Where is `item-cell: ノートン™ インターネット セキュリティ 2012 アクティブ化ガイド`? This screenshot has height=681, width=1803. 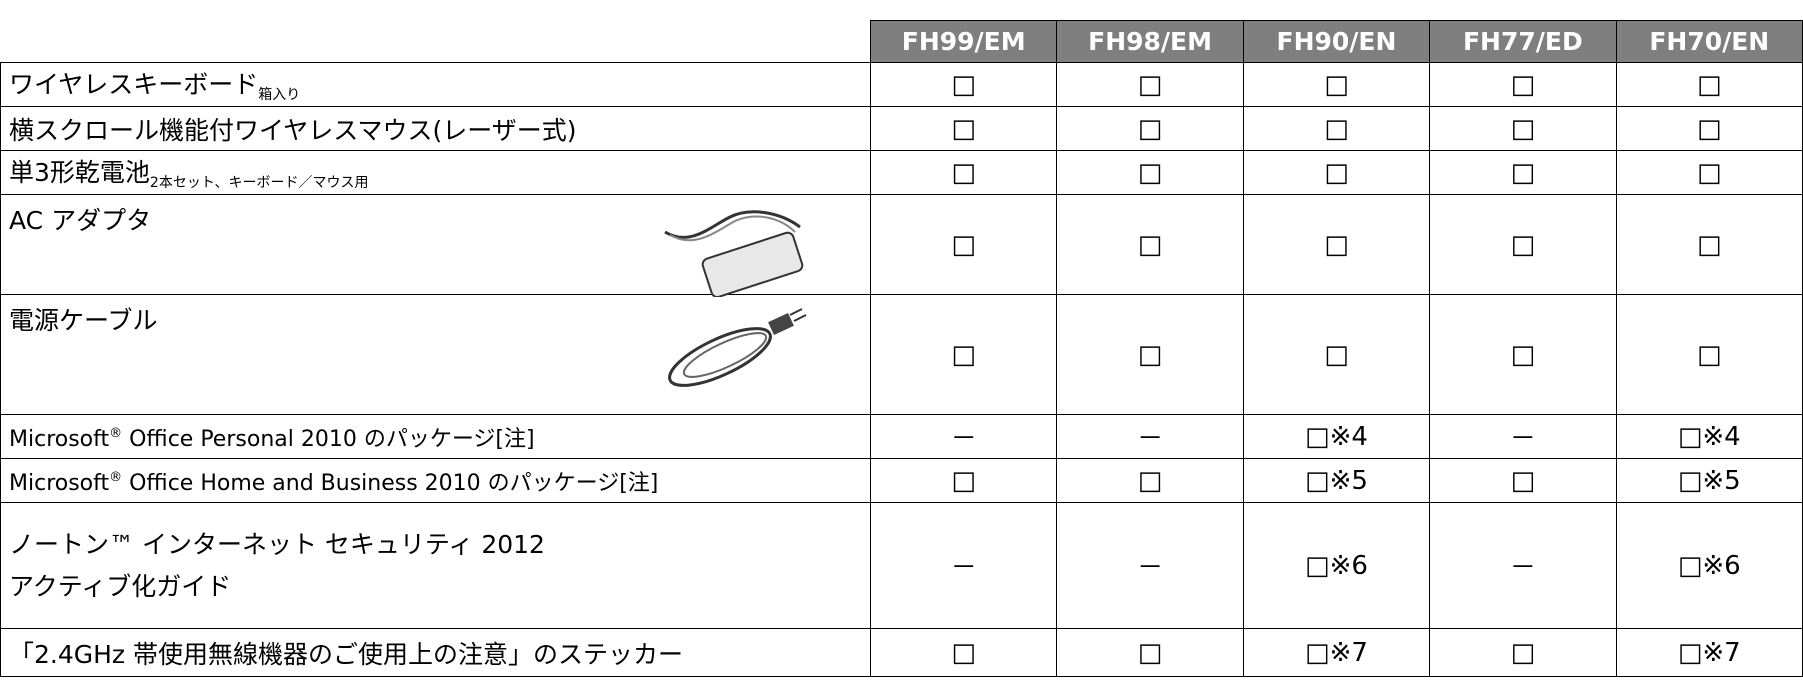
item-cell: ノートン™ インターネット セキュリティ 2012 アクティブ化ガイド is located at coordinates (435, 565).